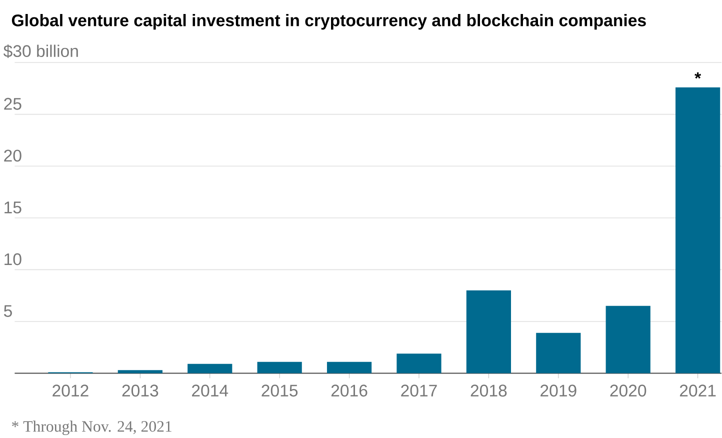 This screenshot has height=438, width=722. I want to click on x-tick-label: 2019, so click(558, 390).